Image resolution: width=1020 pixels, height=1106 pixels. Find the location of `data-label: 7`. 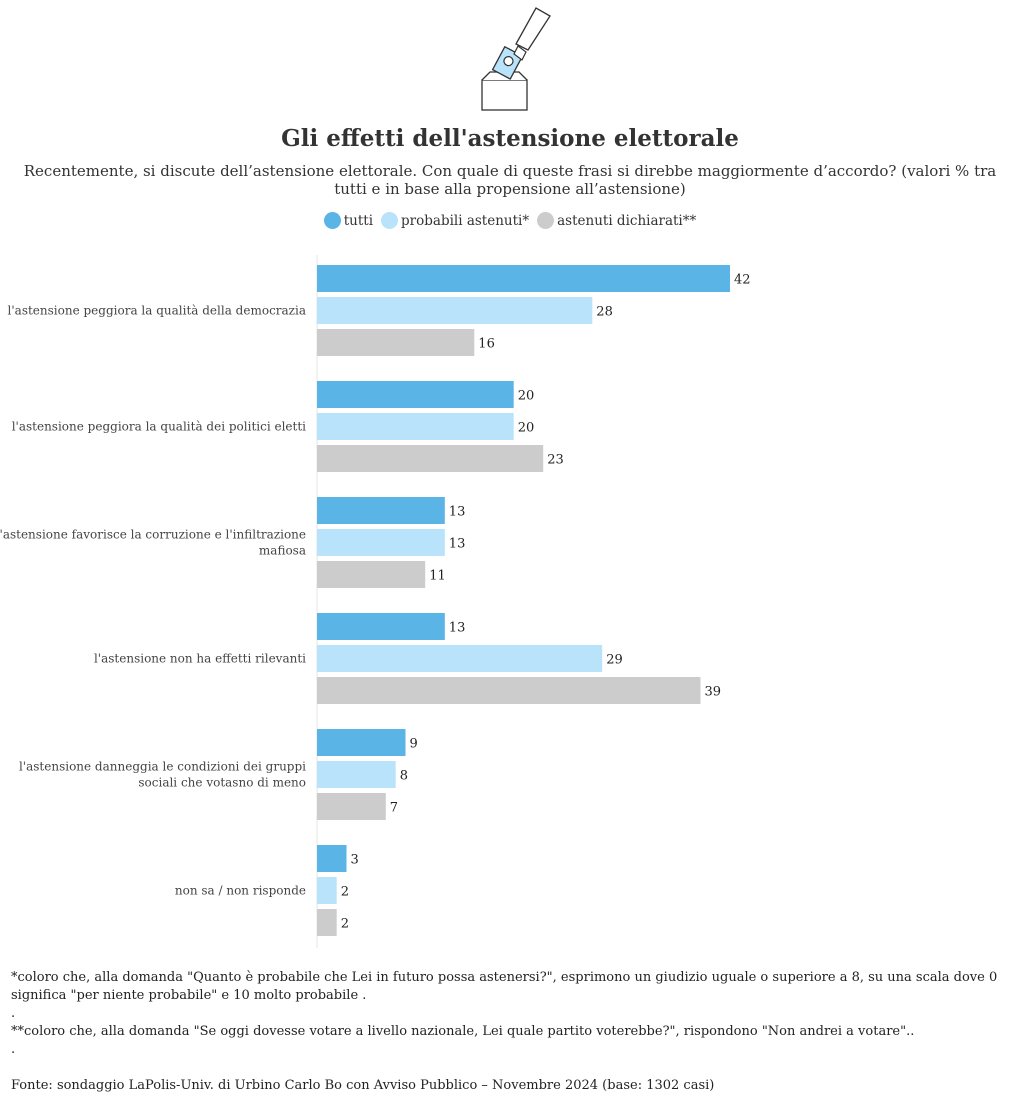

data-label: 7 is located at coordinates (394, 808).